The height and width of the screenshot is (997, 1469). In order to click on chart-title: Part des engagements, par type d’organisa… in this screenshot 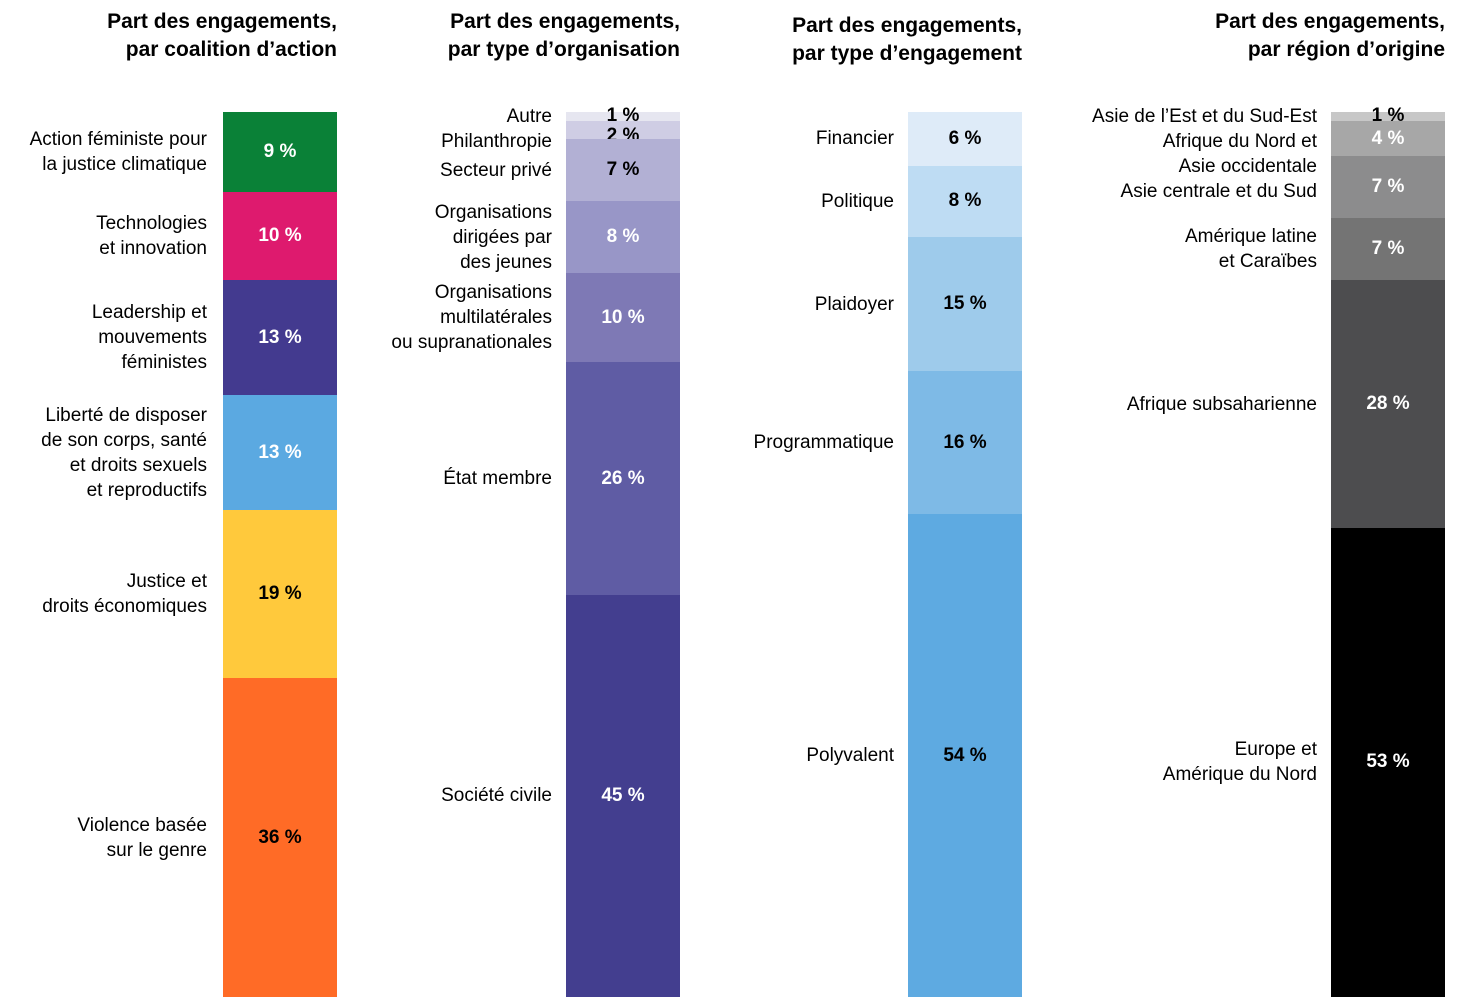, I will do `click(564, 36)`.